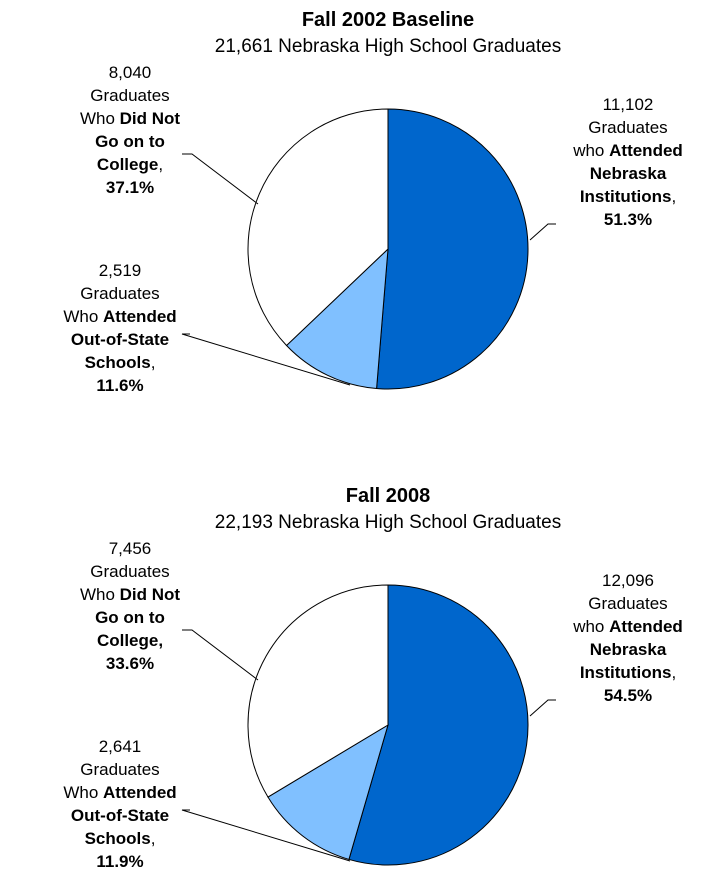  I want to click on chart-title: Fall 2008, so click(388, 496).